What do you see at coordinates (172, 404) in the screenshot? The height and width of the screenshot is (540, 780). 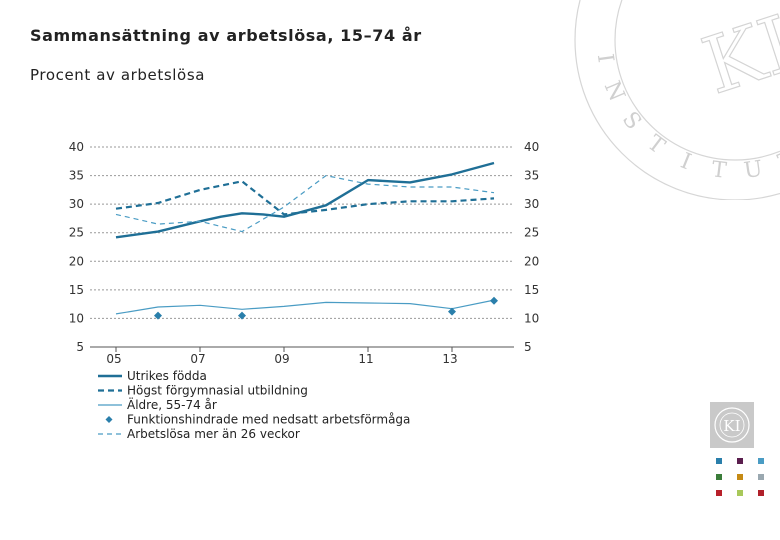 I see `legend-label: Äldre, 55-74 år` at bounding box center [172, 404].